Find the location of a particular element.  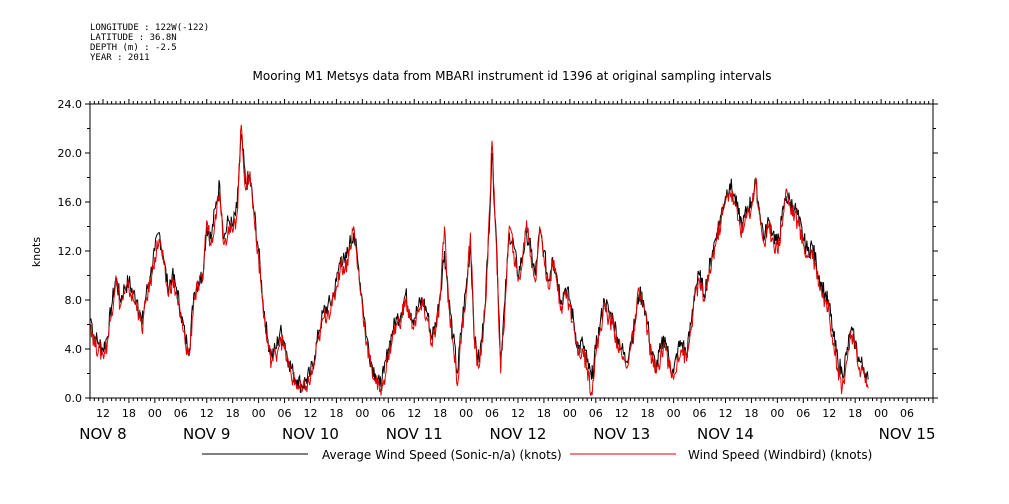

meta-latitude: LATITUDE : 36.8N is located at coordinates (133, 38).